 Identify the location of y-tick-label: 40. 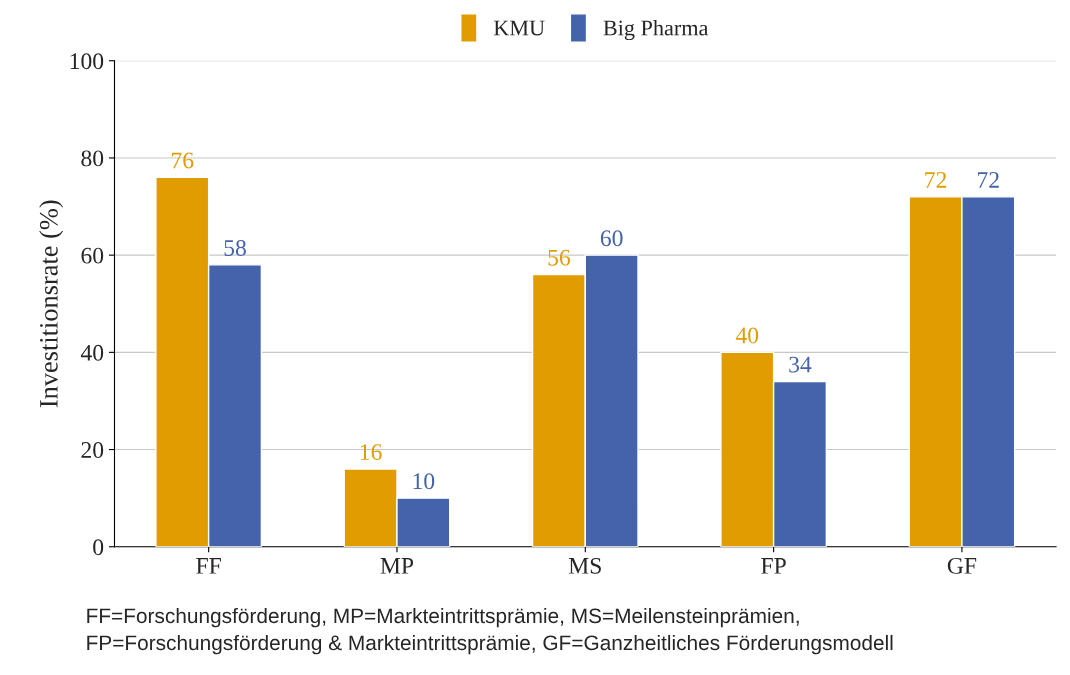
(92, 352).